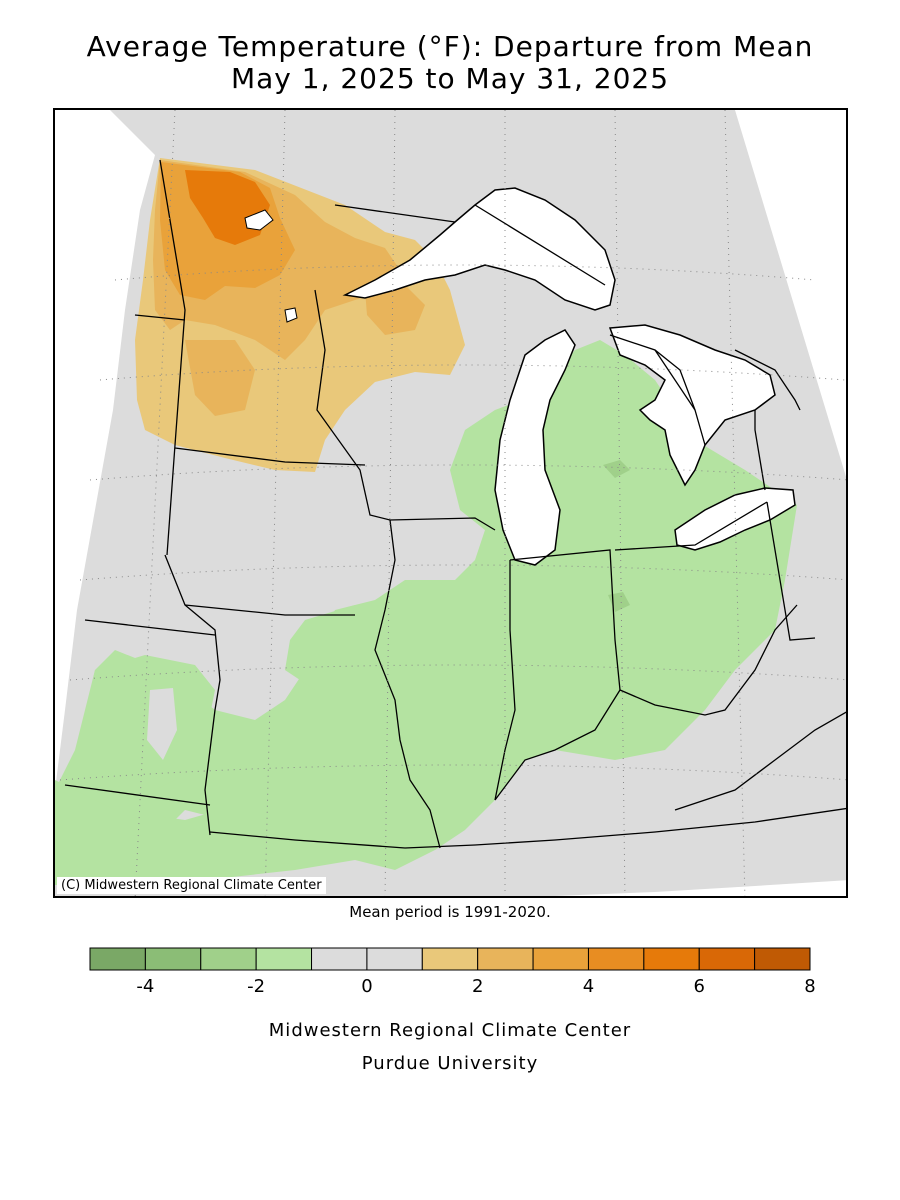 The height and width of the screenshot is (1200, 900). What do you see at coordinates (477, 986) in the screenshot?
I see `legend-tick: 2` at bounding box center [477, 986].